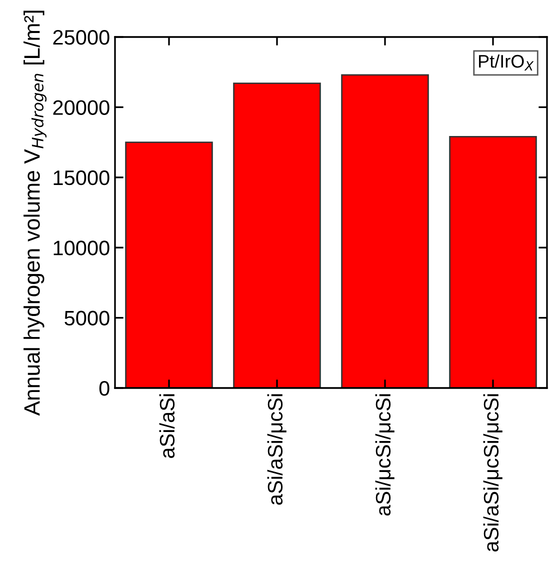  I want to click on y-tick-label: 15000, so click(82, 178).